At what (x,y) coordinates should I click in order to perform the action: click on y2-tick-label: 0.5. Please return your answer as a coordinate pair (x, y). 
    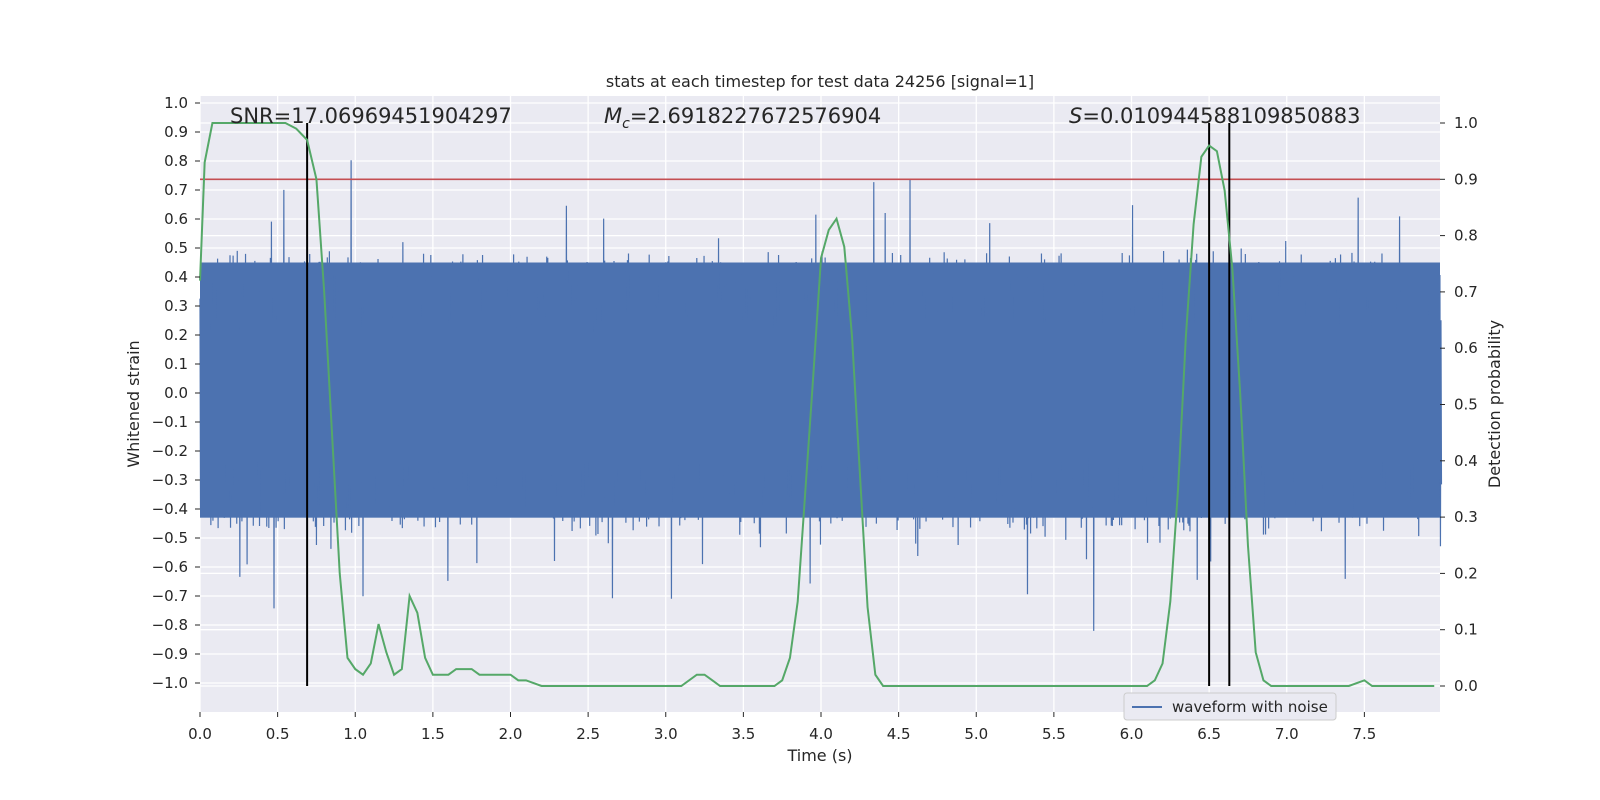
    Looking at the image, I should click on (1466, 405).